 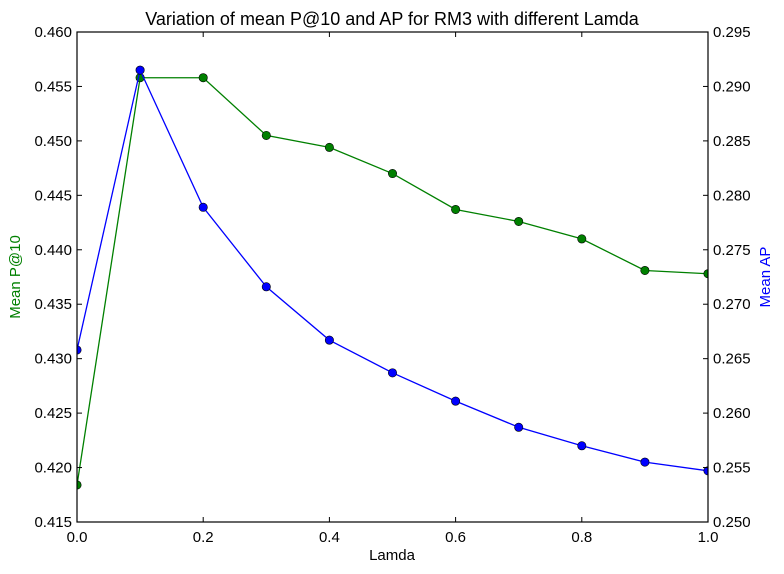 I want to click on y-right-tick-label: 0.285, so click(x=732, y=141).